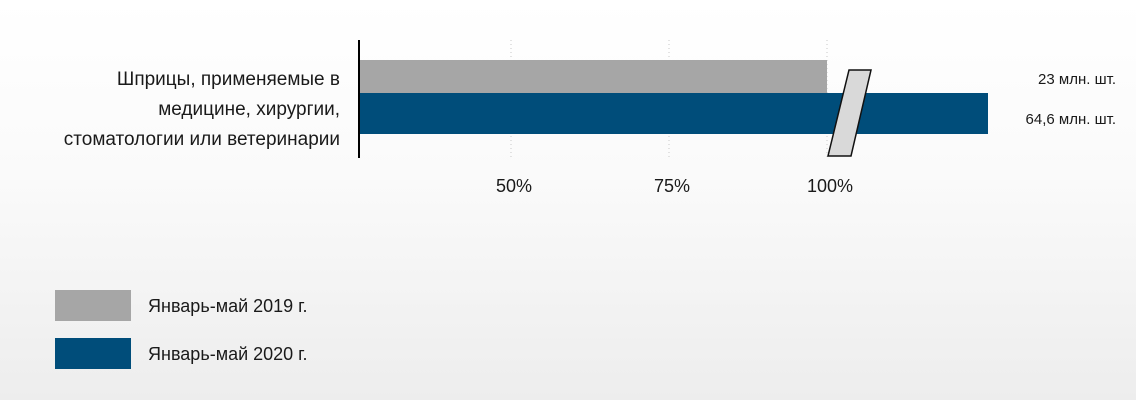  I want to click on category-label-line: Шприцы, применяемые в, so click(228, 79).